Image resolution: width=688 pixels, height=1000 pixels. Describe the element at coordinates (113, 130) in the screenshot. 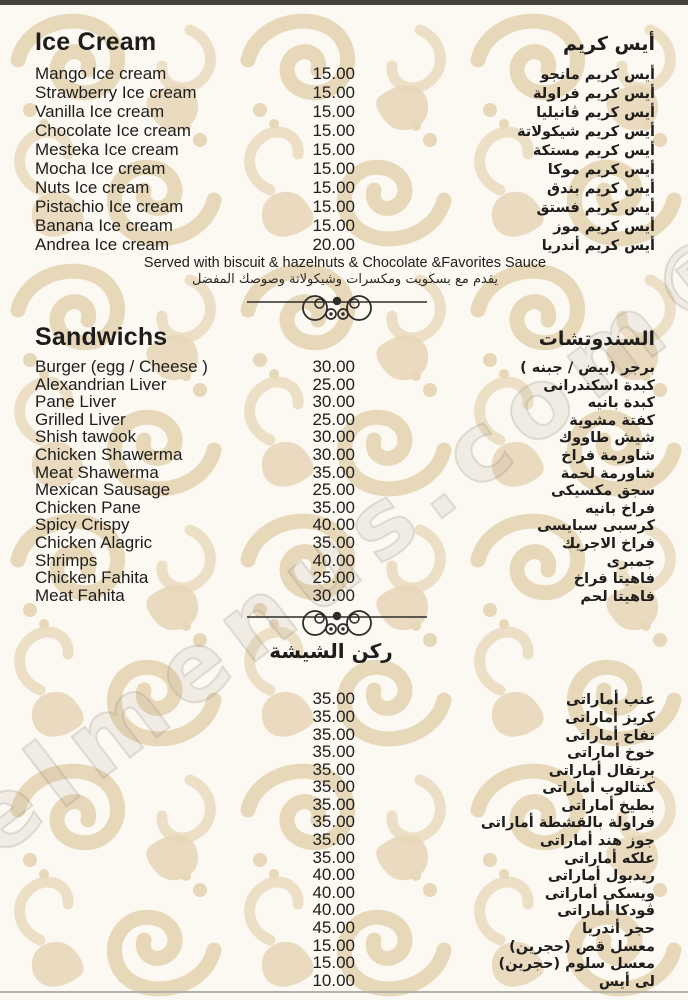

I see `item-name-en: Chocolate Ice cream` at that location.